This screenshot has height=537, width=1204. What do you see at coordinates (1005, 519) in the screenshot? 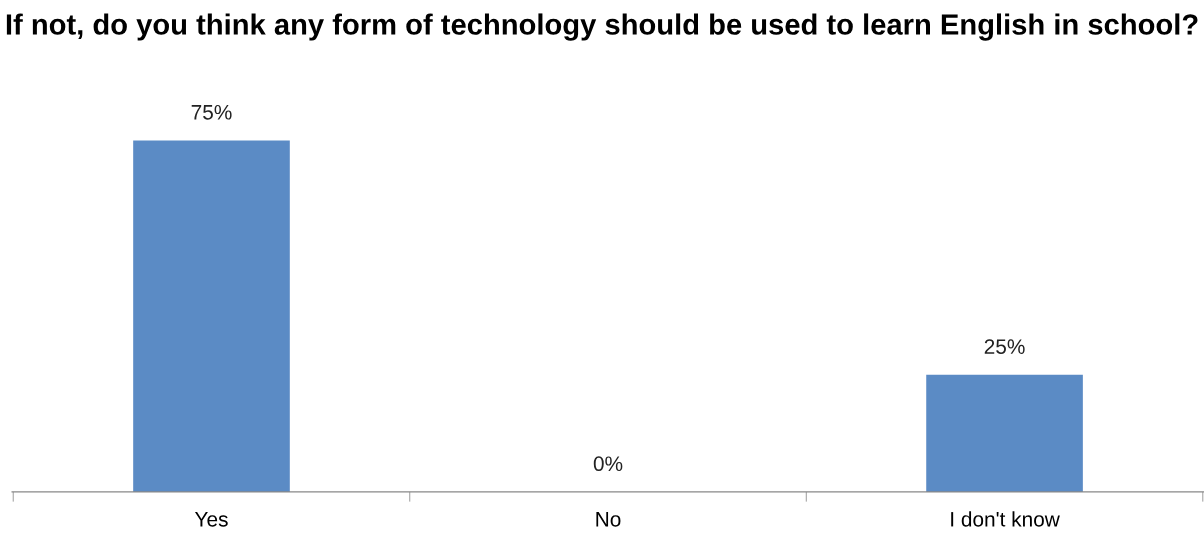
I see `x-tick-label: I don't know` at bounding box center [1005, 519].